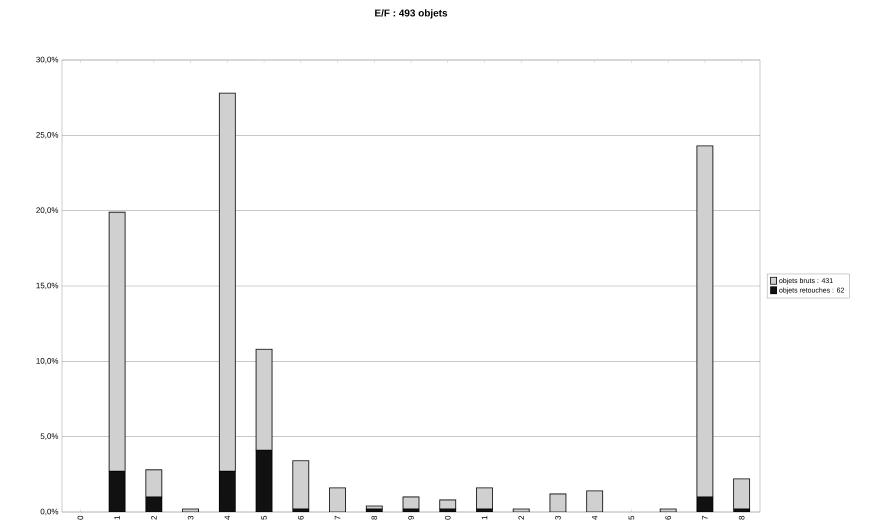  What do you see at coordinates (411, 13) in the screenshot?
I see `chart-title: E/F : 493 objets` at bounding box center [411, 13].